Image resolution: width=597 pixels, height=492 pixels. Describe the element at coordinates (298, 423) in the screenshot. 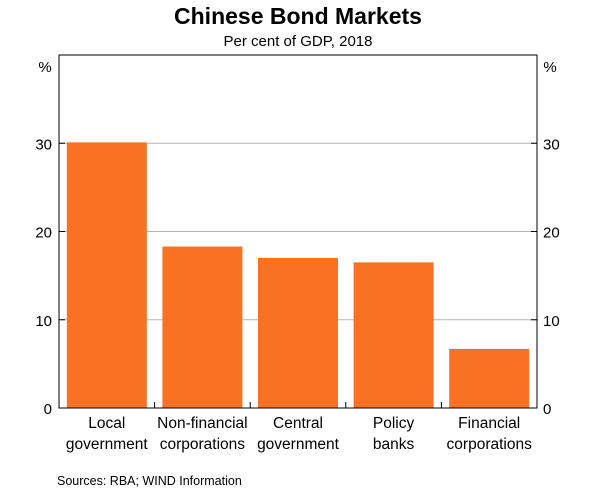

I see `category-label: Central` at that location.